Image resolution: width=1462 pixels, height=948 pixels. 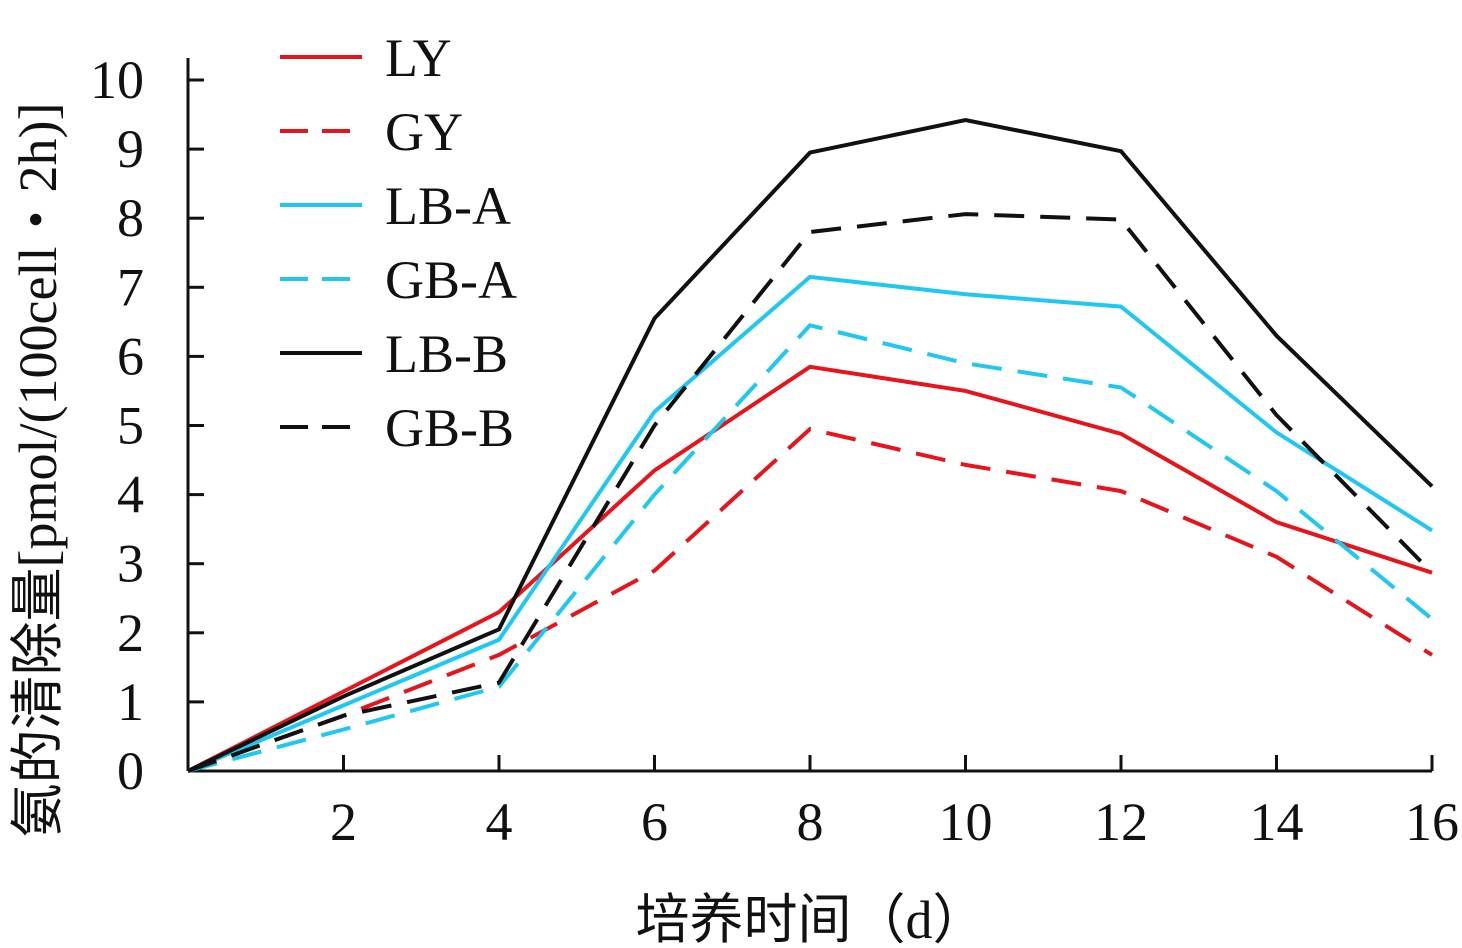 I want to click on x-tick-label: 2, so click(x=343, y=822).